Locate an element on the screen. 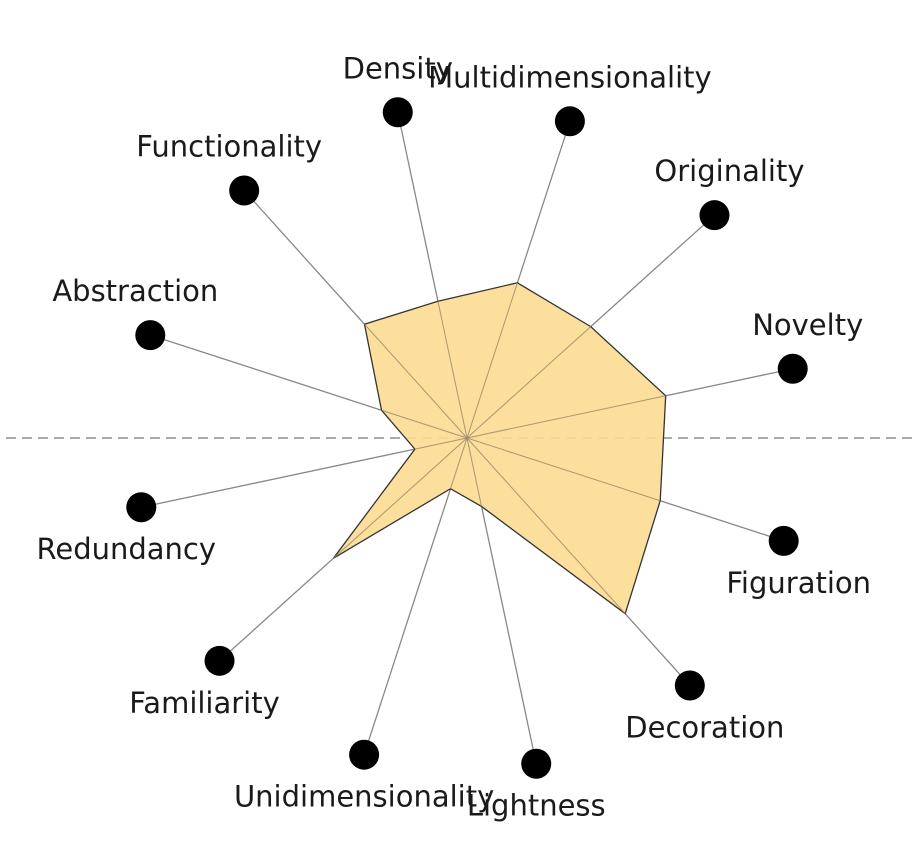 The width and height of the screenshot is (924, 862). axis-label-lightness: Lightness is located at coordinates (536, 806).